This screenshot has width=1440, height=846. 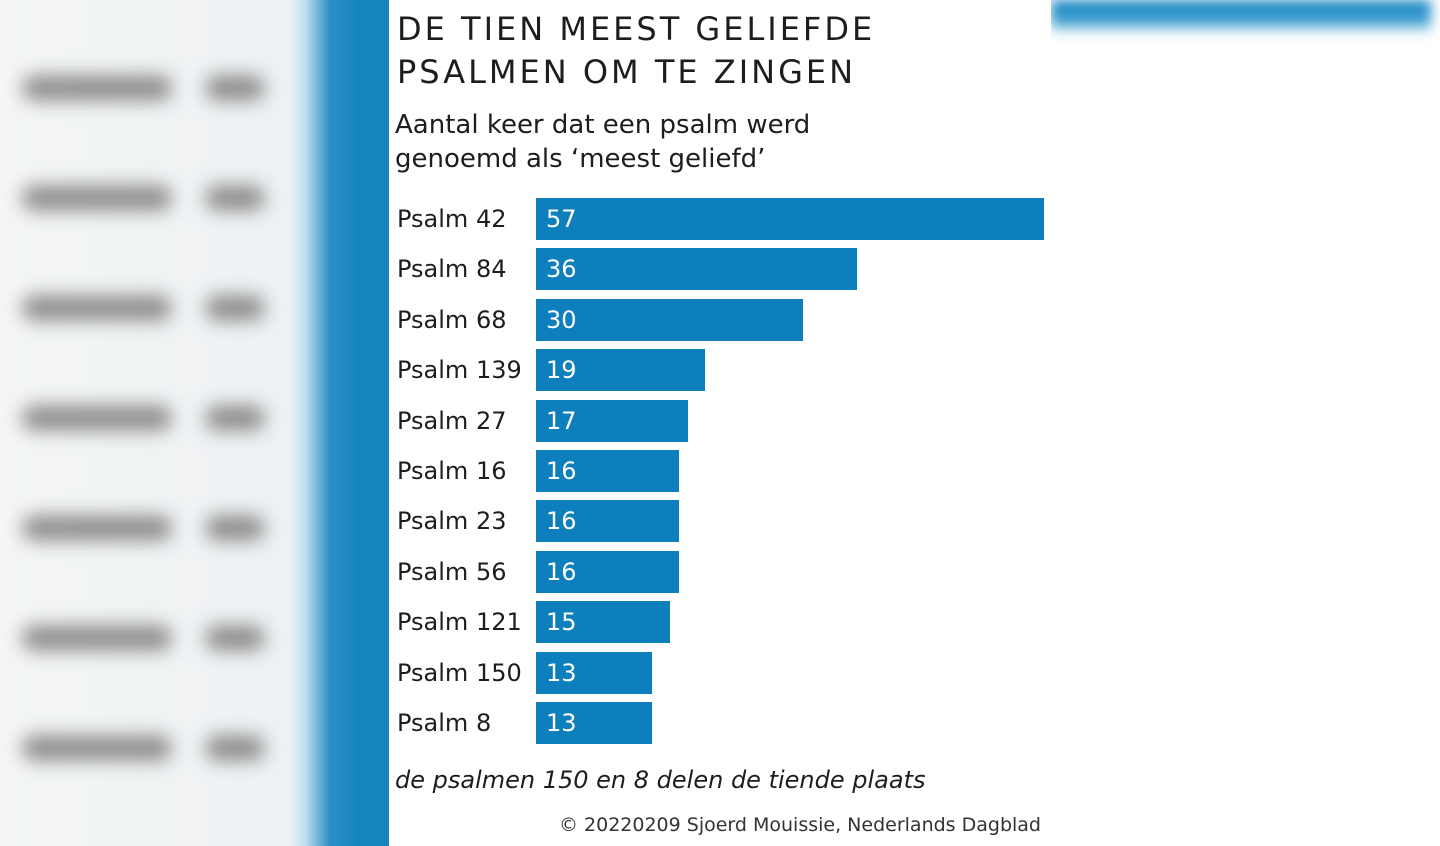 What do you see at coordinates (790, 219) in the screenshot?
I see `bar: 57` at bounding box center [790, 219].